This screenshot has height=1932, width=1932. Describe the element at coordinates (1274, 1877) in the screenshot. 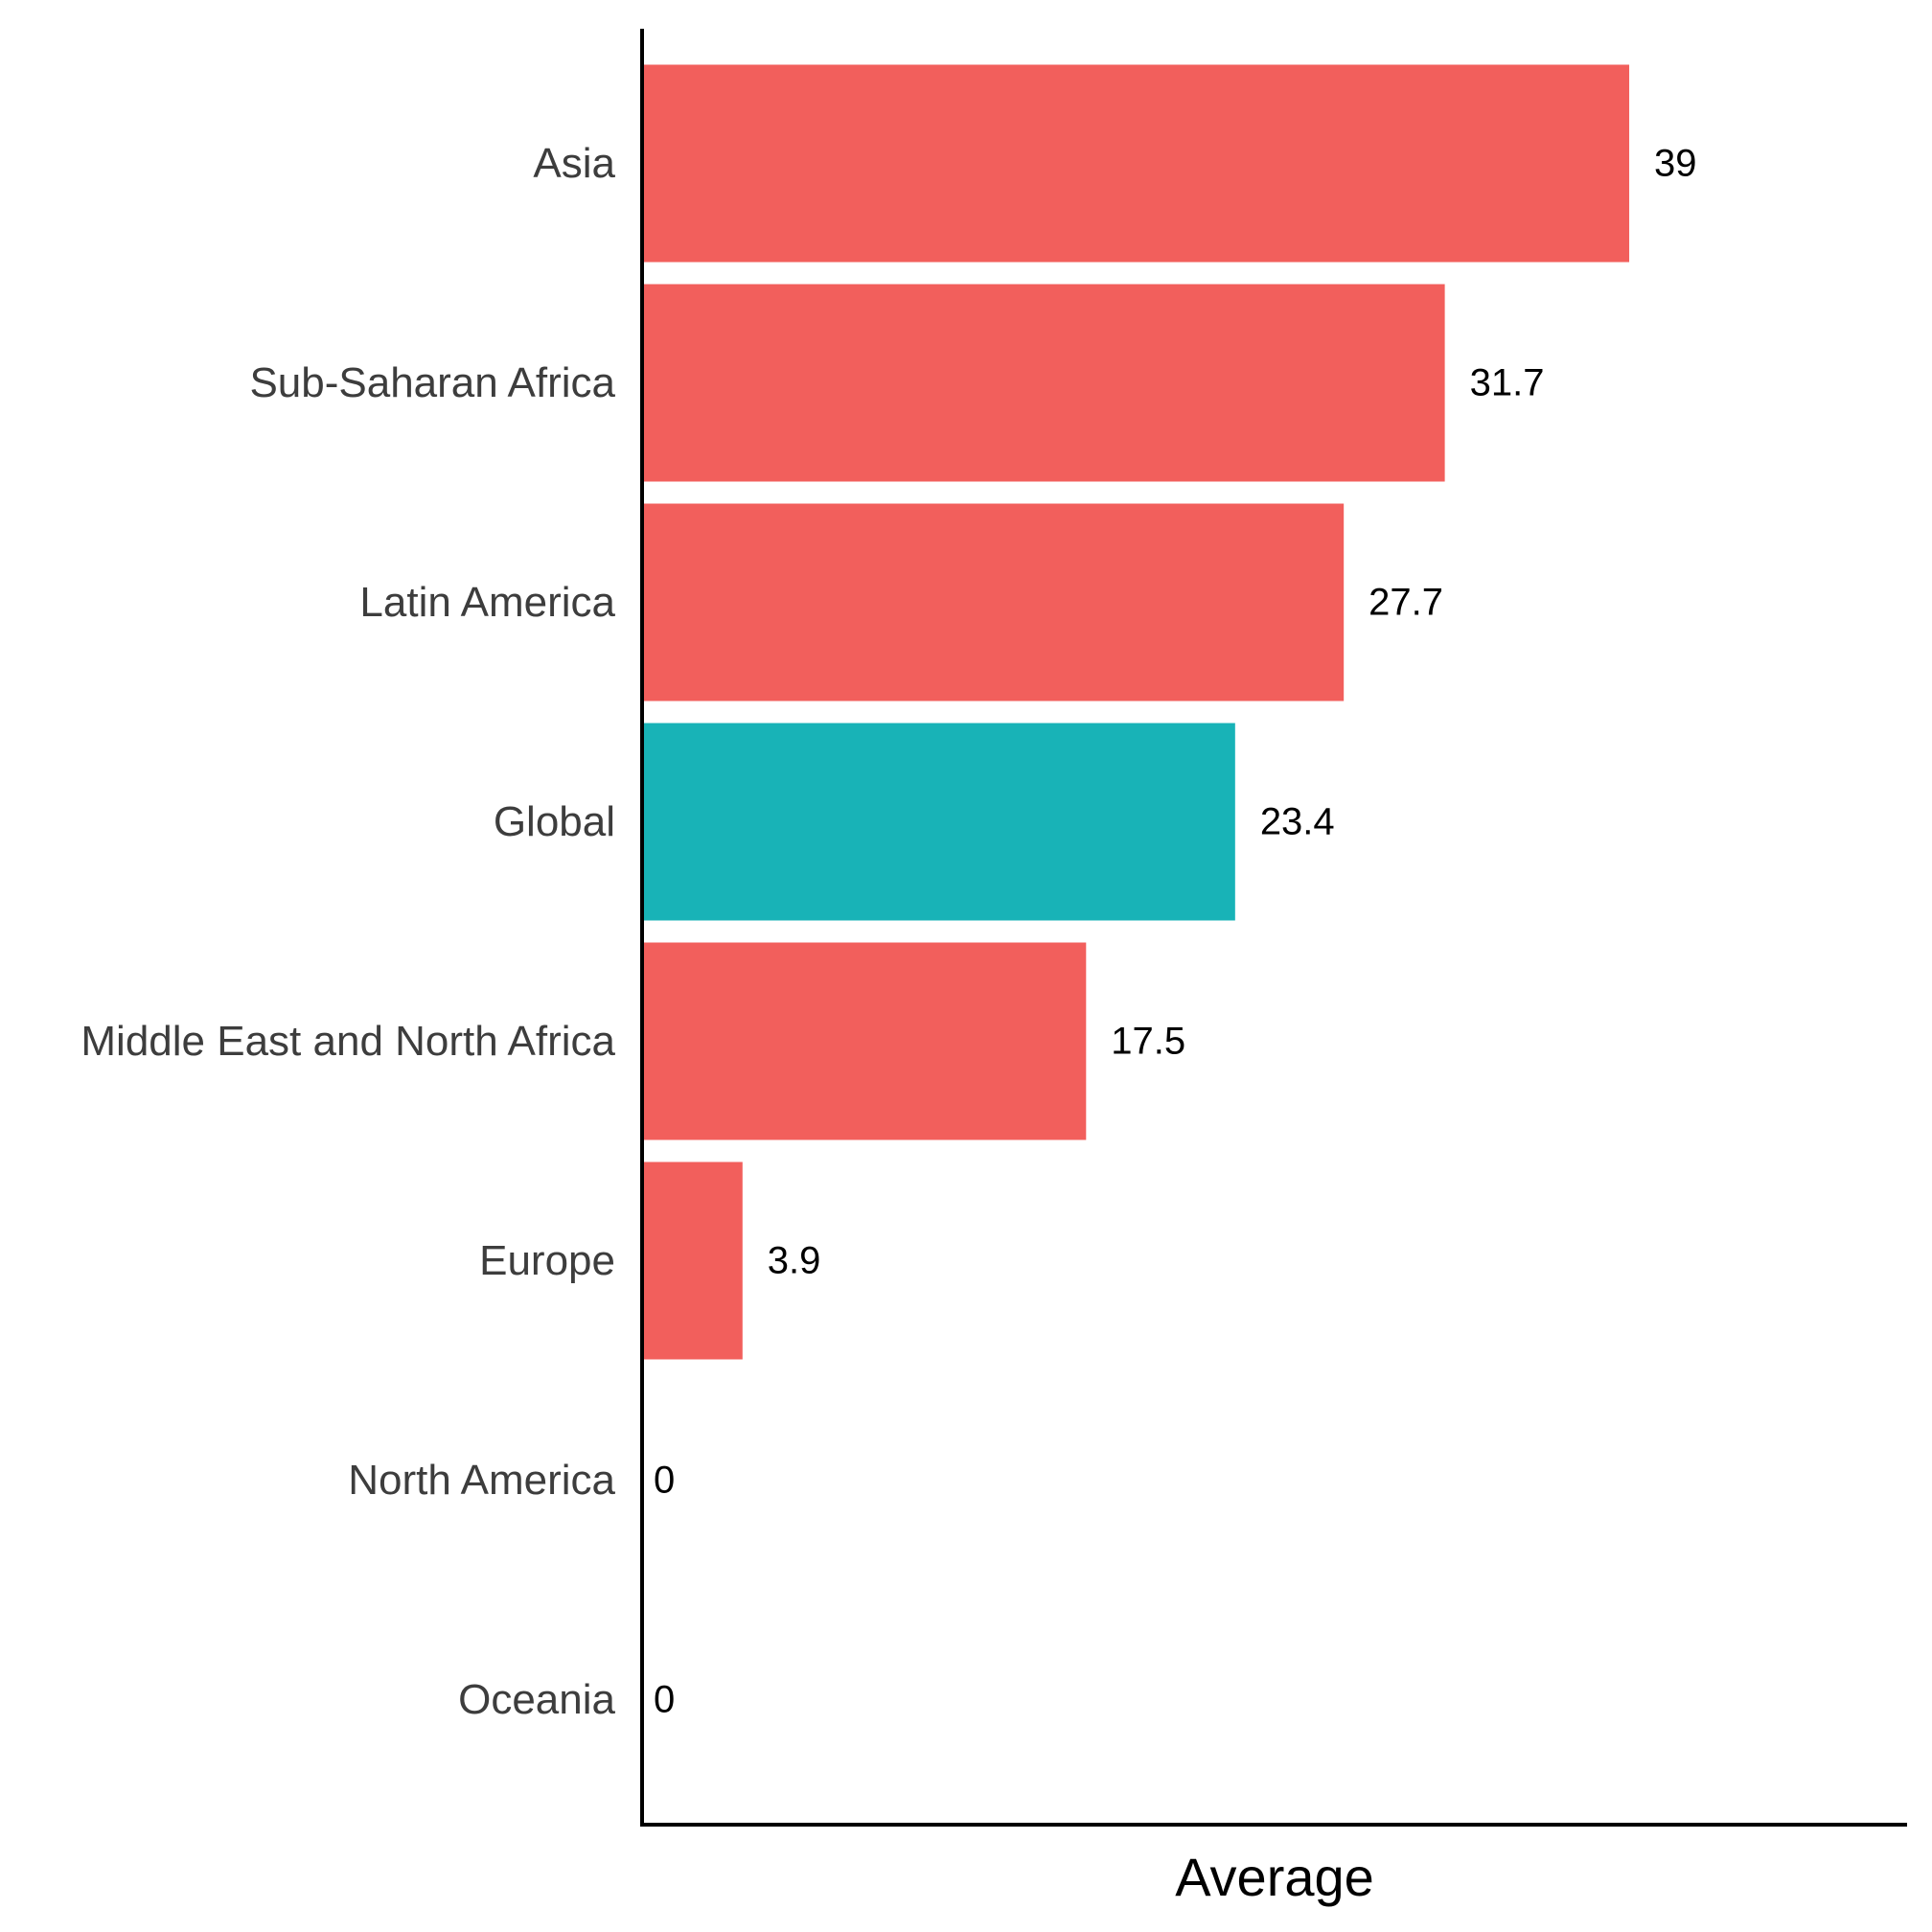

I see `x-axis-title: Average` at that location.